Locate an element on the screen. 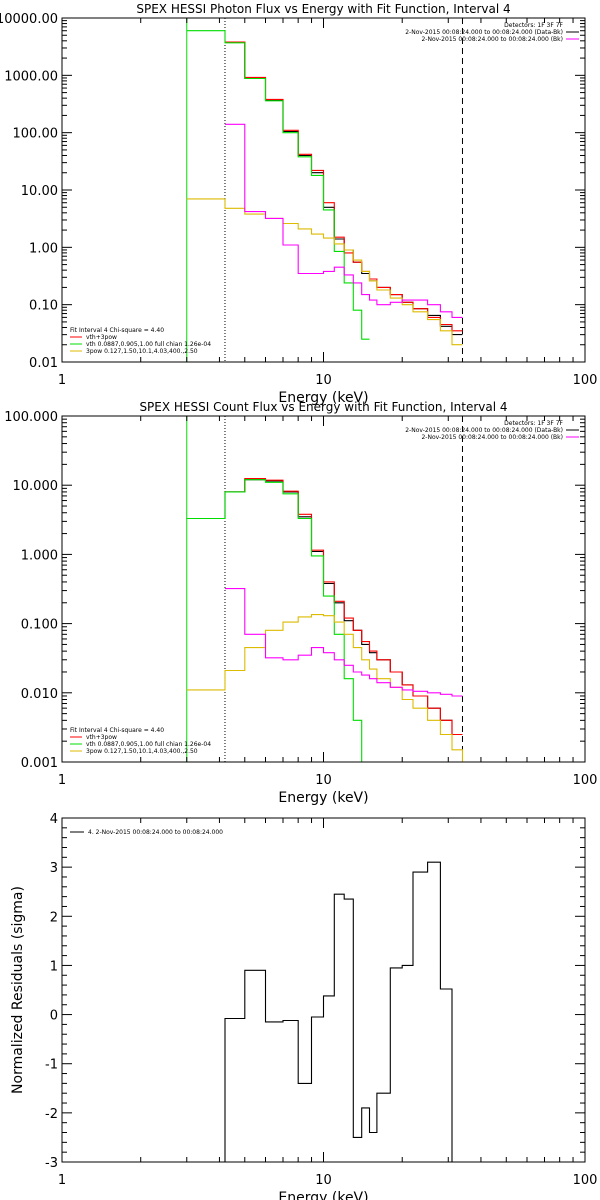  y-tick-label: 0.100 is located at coordinates (39, 625).